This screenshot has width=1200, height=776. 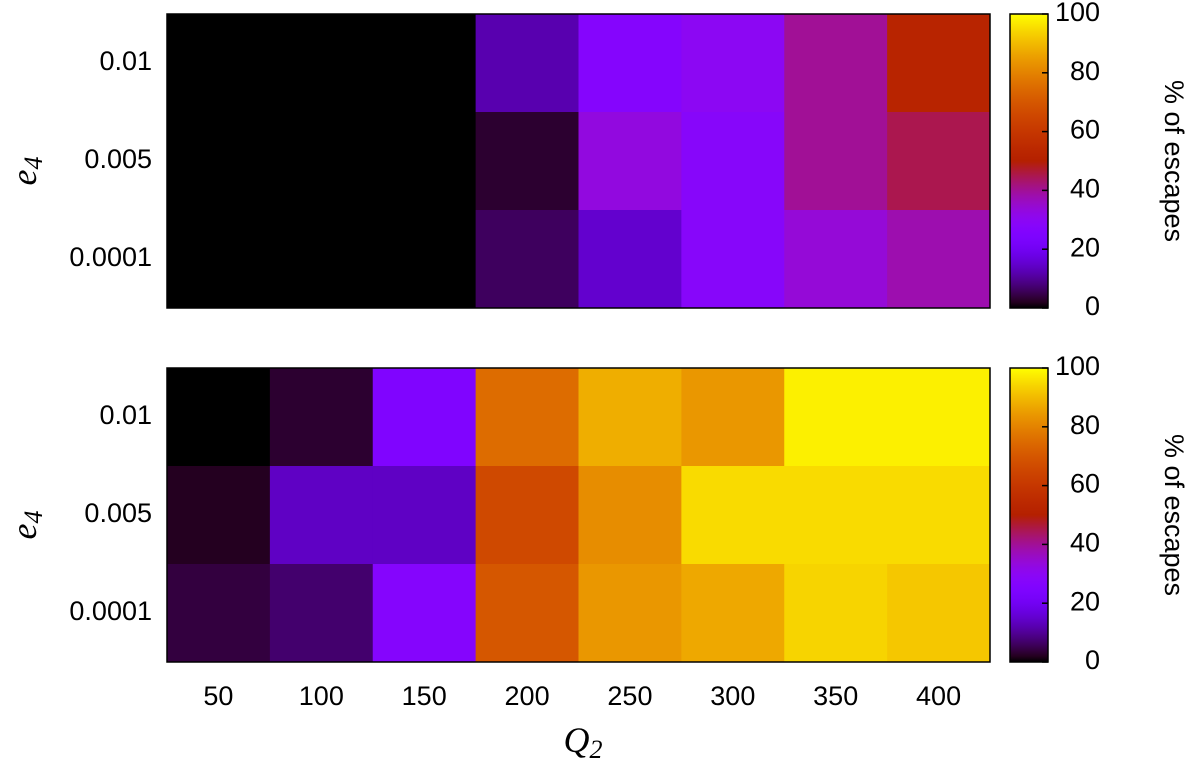 What do you see at coordinates (577, 740) in the screenshot?
I see `label-main: Q` at bounding box center [577, 740].